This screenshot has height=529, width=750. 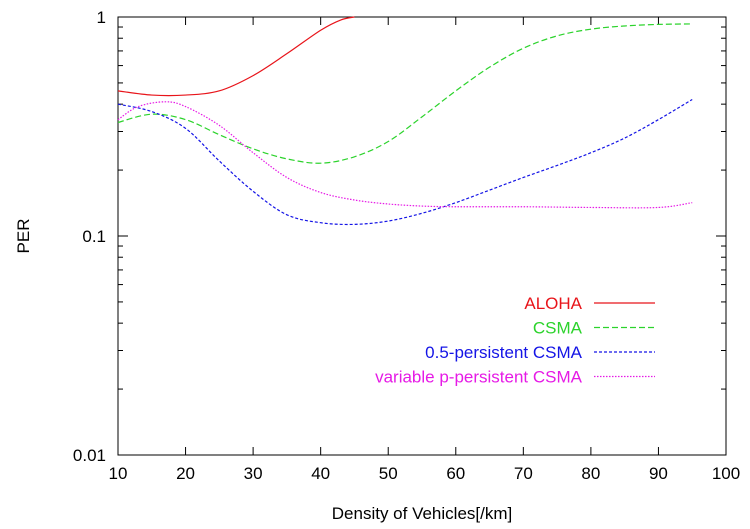 What do you see at coordinates (503, 352) in the screenshot?
I see `legend-label: 0.5-persistent CSMA` at bounding box center [503, 352].